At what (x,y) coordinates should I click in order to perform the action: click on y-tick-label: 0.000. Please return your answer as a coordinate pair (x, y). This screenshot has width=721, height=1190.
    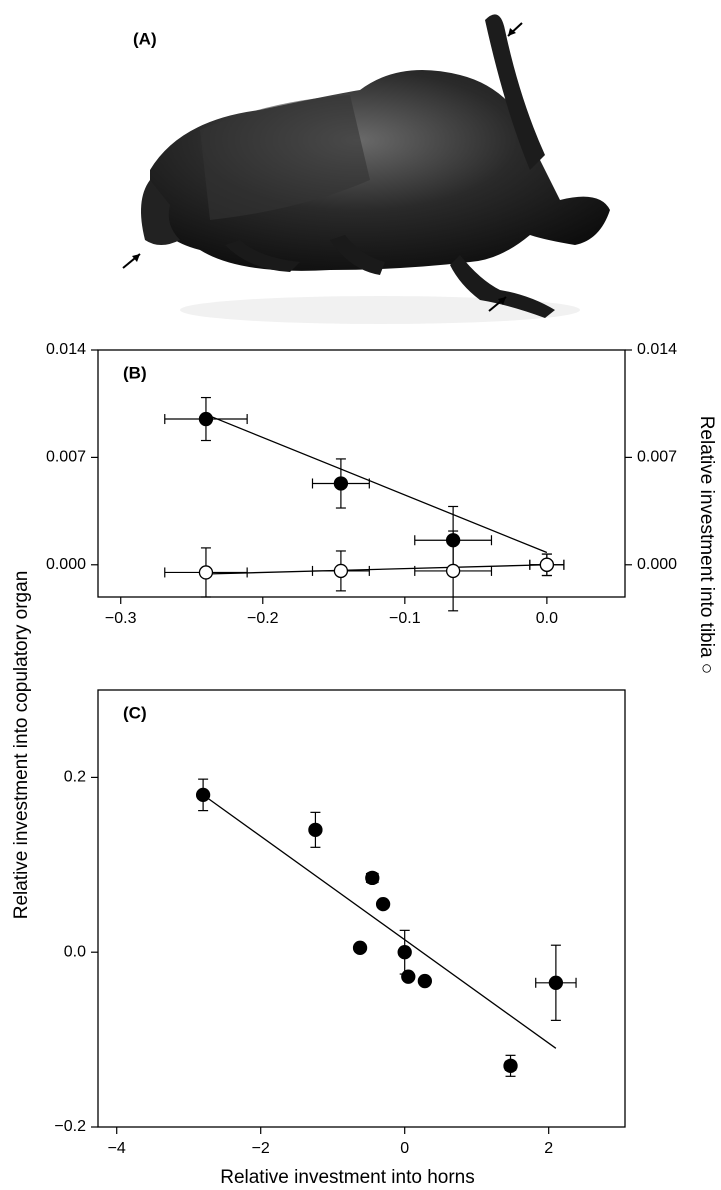
    Looking at the image, I should click on (66, 564).